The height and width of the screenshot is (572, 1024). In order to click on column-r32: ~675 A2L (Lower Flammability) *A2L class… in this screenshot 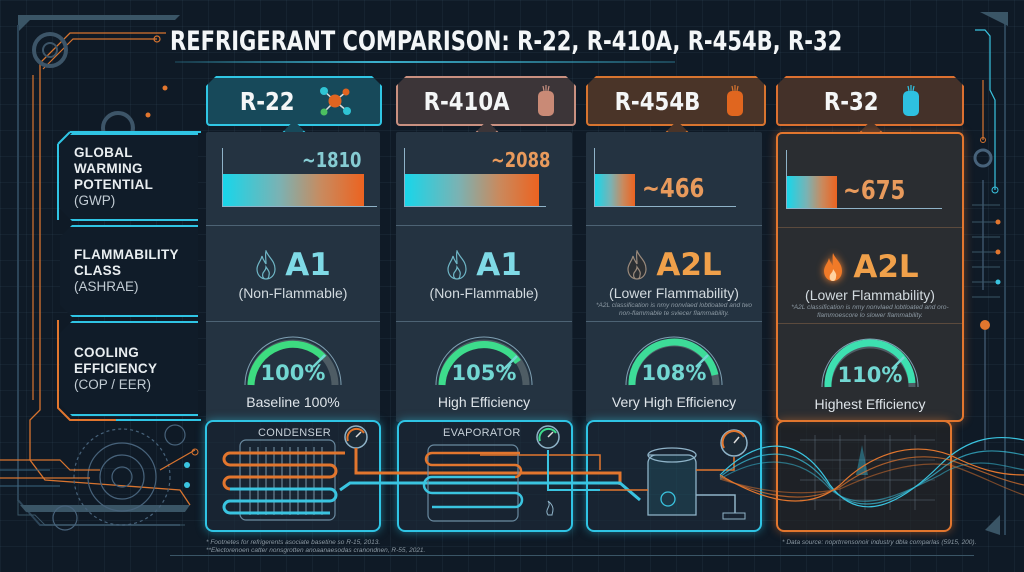, I will do `click(870, 277)`.